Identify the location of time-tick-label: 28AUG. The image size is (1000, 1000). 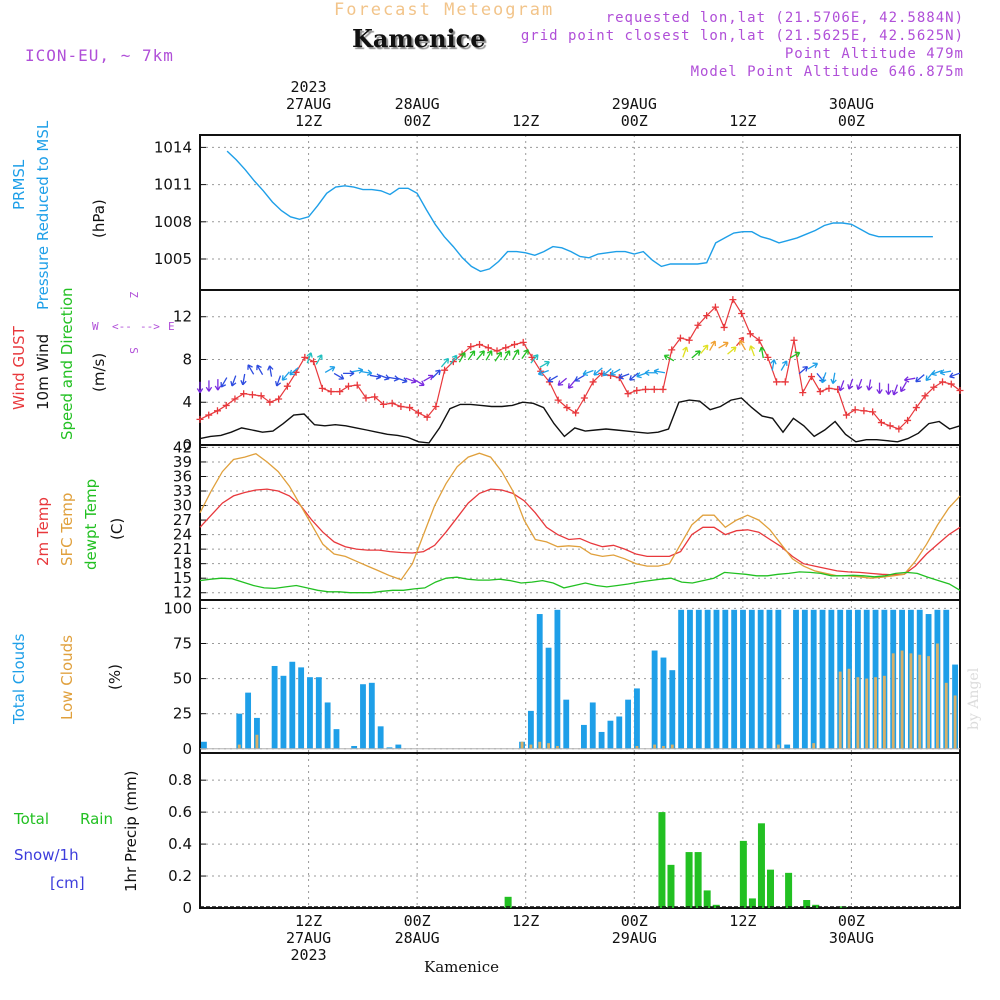
(417, 938).